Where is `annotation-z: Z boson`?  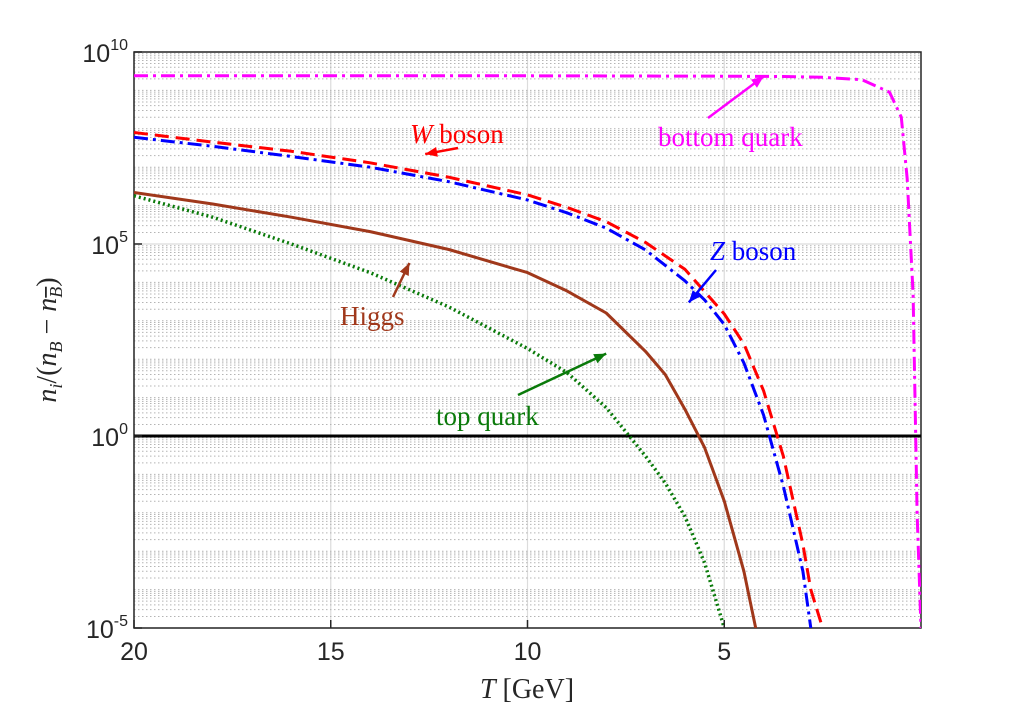
annotation-z: Z boson is located at coordinates (742, 270).